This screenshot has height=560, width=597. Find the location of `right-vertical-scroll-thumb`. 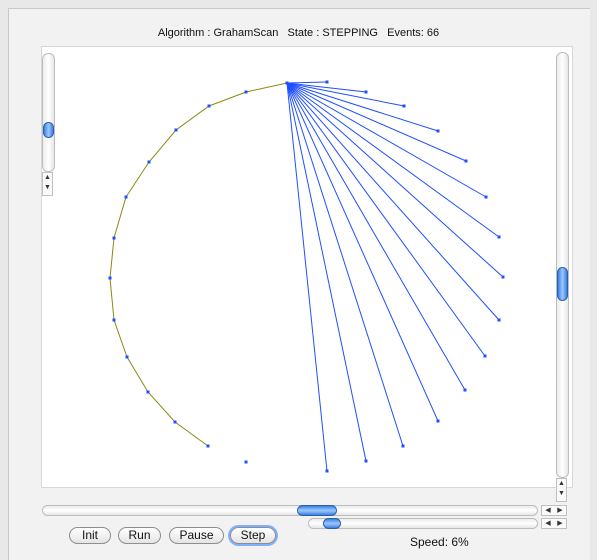

right-vertical-scroll-thumb is located at coordinates (562, 284).